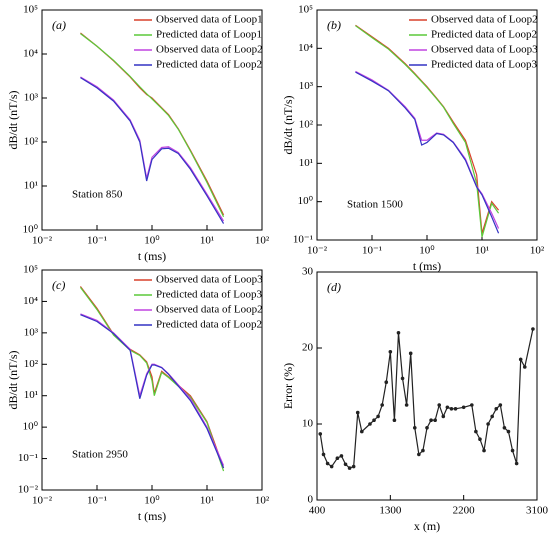 Image resolution: width=550 pixels, height=537 pixels. What do you see at coordinates (484, 65) in the screenshot?
I see `legend-label: Predicted data of Loop3` at bounding box center [484, 65].